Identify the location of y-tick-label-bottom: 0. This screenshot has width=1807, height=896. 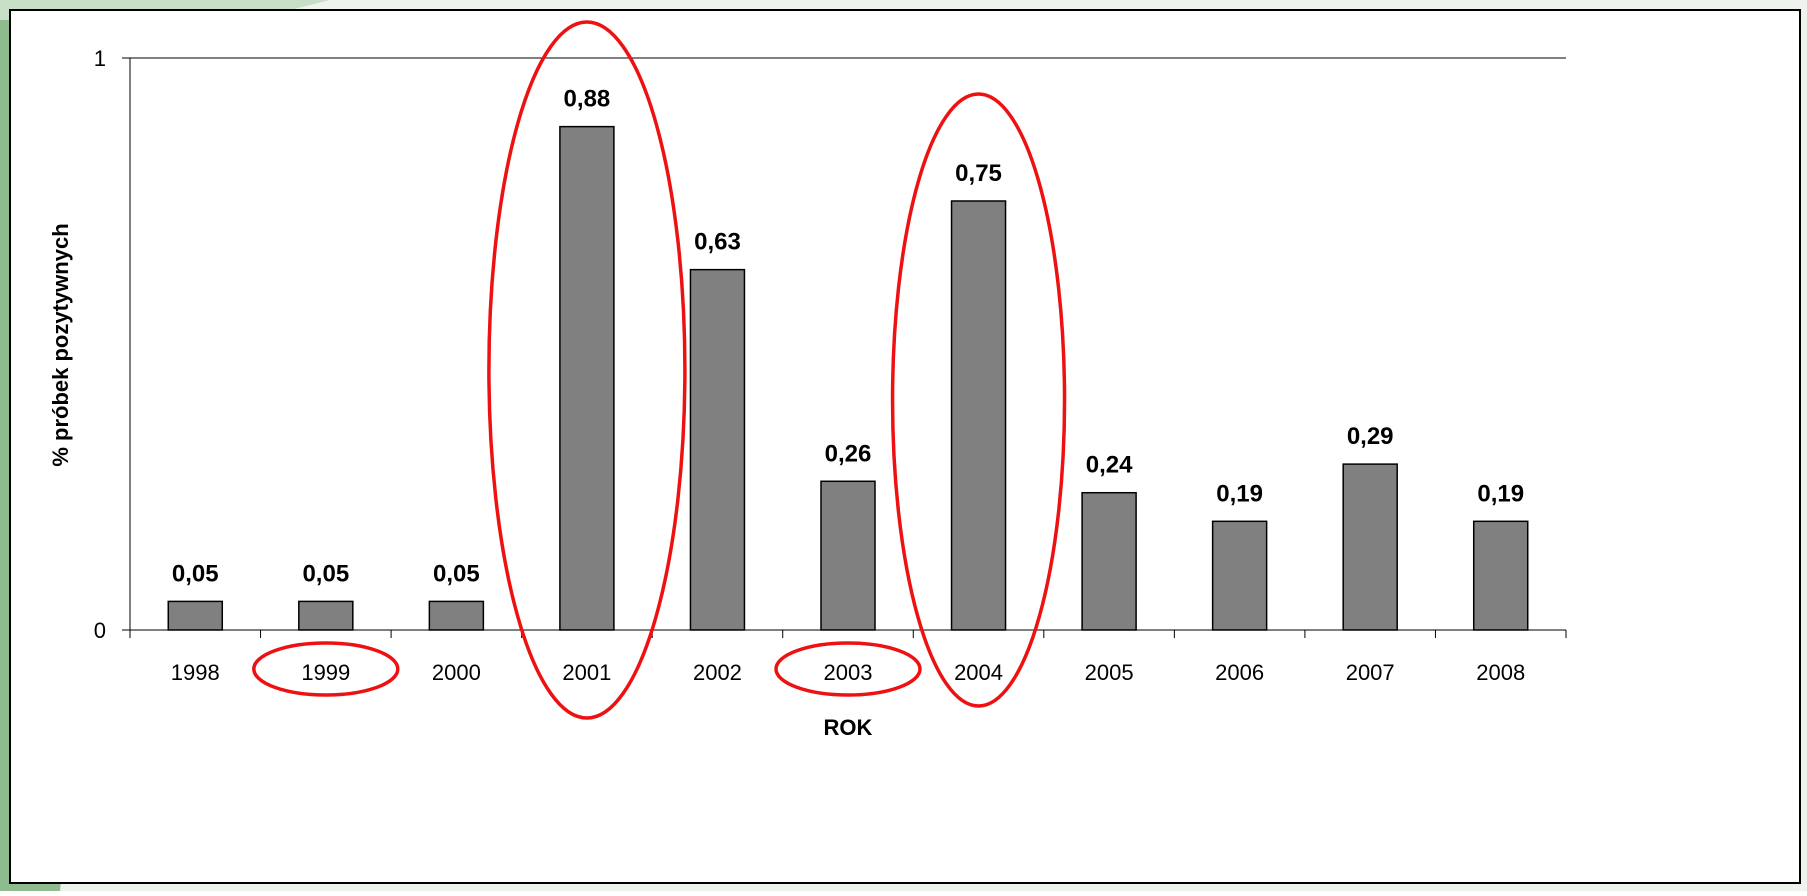
(100, 630).